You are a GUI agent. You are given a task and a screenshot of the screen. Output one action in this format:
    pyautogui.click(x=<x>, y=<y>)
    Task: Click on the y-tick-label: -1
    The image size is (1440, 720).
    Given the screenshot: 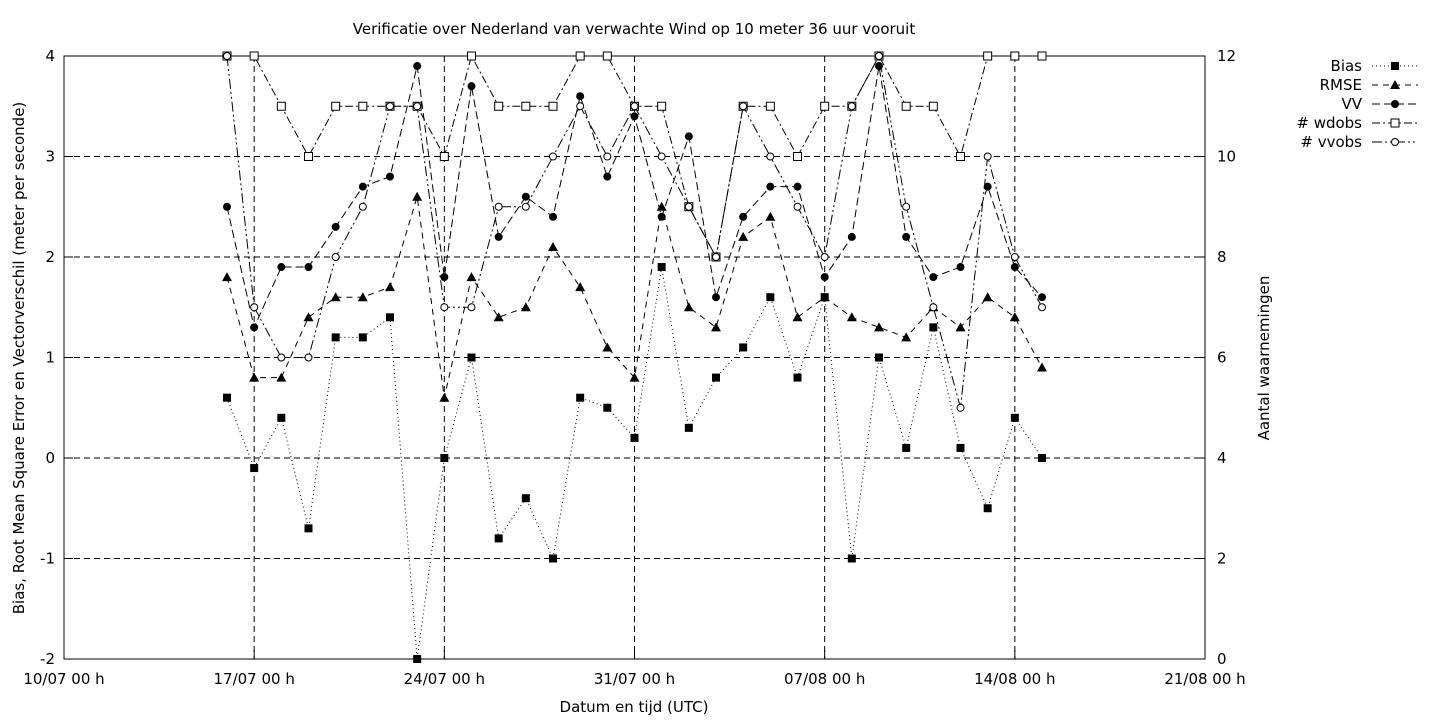 What is the action you would take?
    pyautogui.click(x=47, y=559)
    